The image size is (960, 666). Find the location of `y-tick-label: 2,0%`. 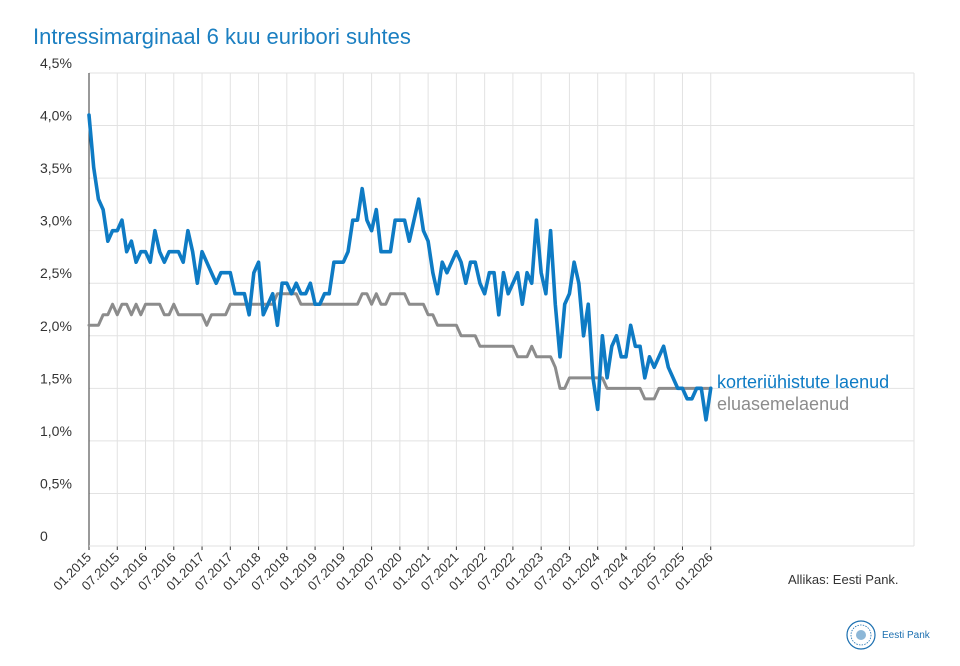

y-tick-label: 2,0% is located at coordinates (56, 326).